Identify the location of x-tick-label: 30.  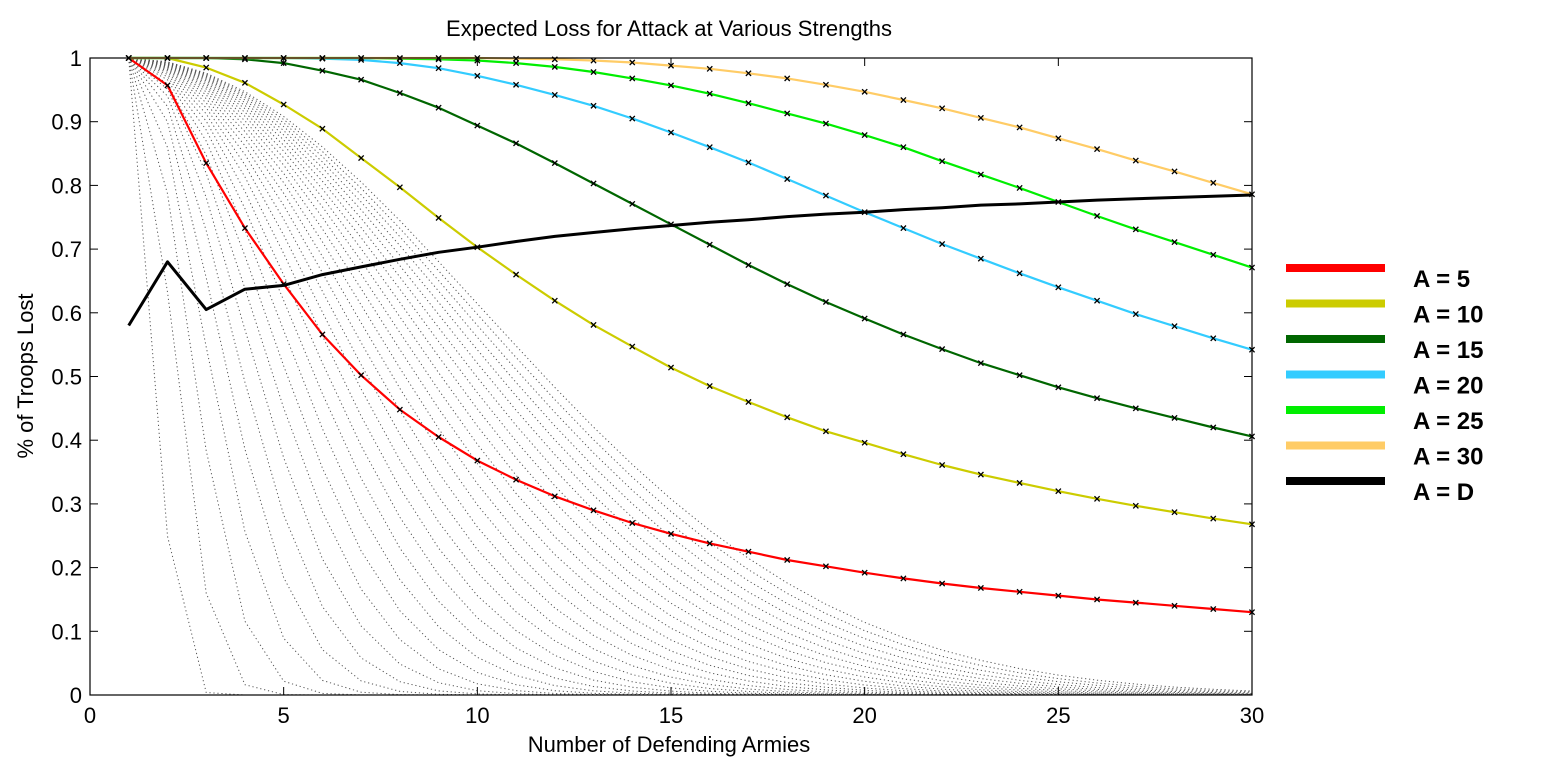
(1252, 715).